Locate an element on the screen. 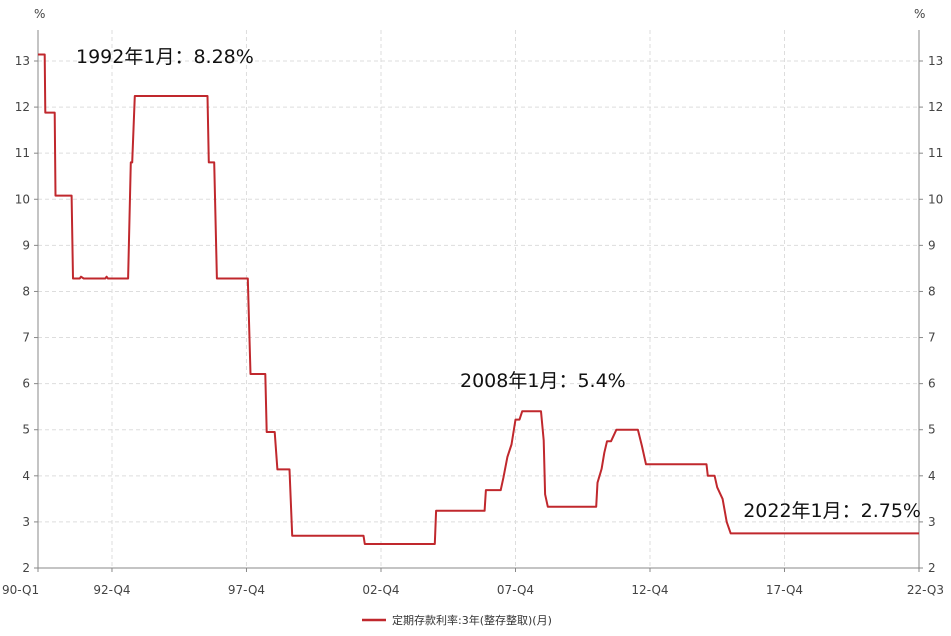 The height and width of the screenshot is (636, 951). y-tick-label-left: 5 is located at coordinates (26, 430).